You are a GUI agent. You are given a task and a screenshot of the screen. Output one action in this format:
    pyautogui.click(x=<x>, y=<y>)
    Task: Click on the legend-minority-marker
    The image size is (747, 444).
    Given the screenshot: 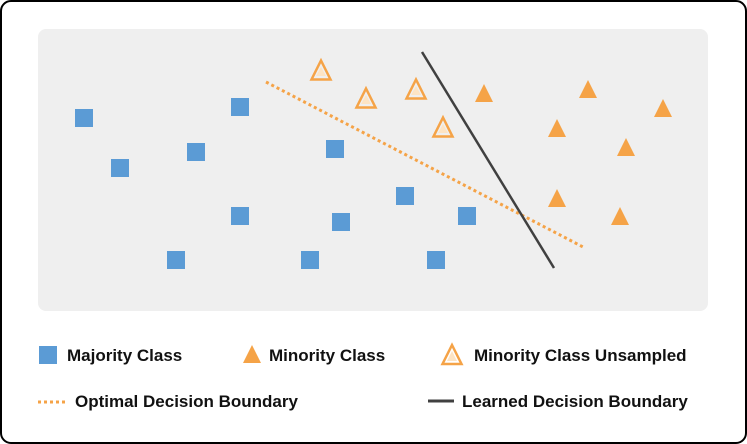 What is the action you would take?
    pyautogui.click(x=252, y=354)
    